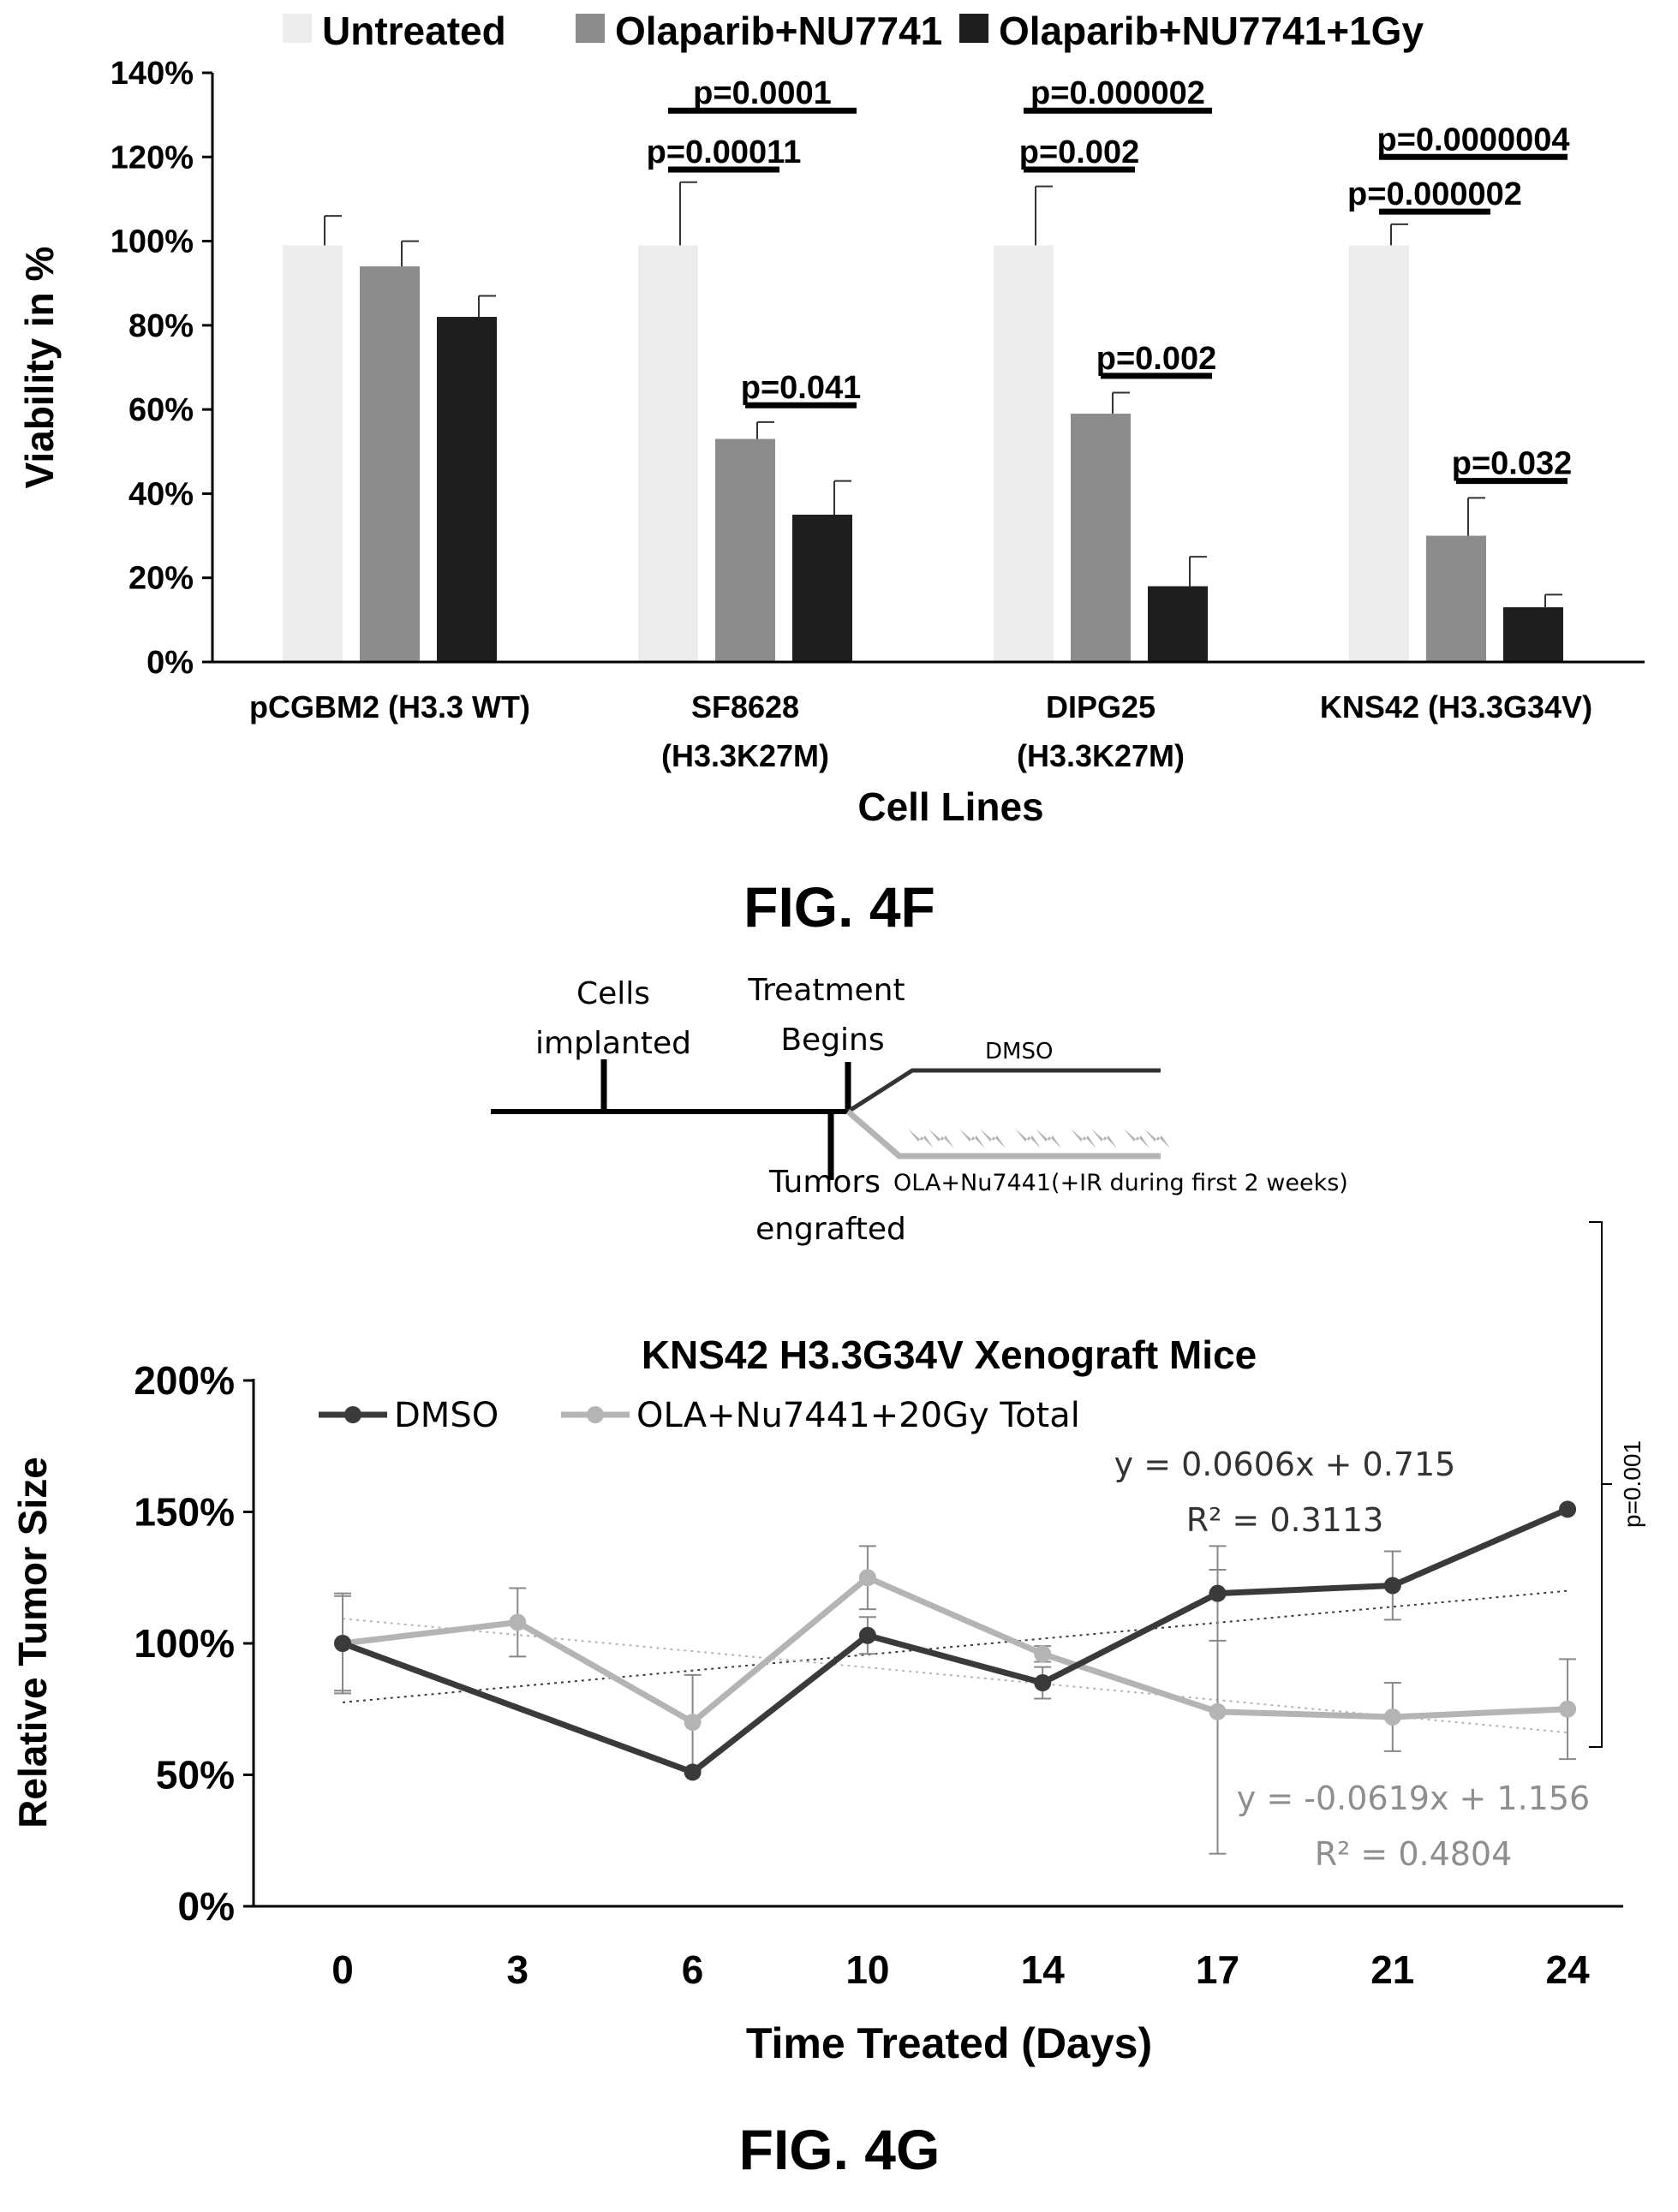 The image size is (1678, 2212). I want to click on label-cells: Cells, so click(613, 993).